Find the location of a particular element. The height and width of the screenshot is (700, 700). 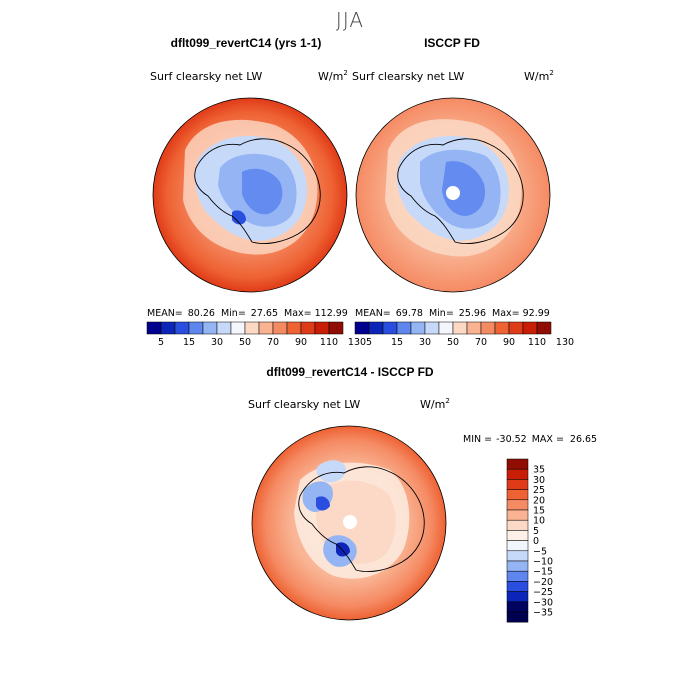

panel-3-colorbar-tick: 5 is located at coordinates (536, 531).